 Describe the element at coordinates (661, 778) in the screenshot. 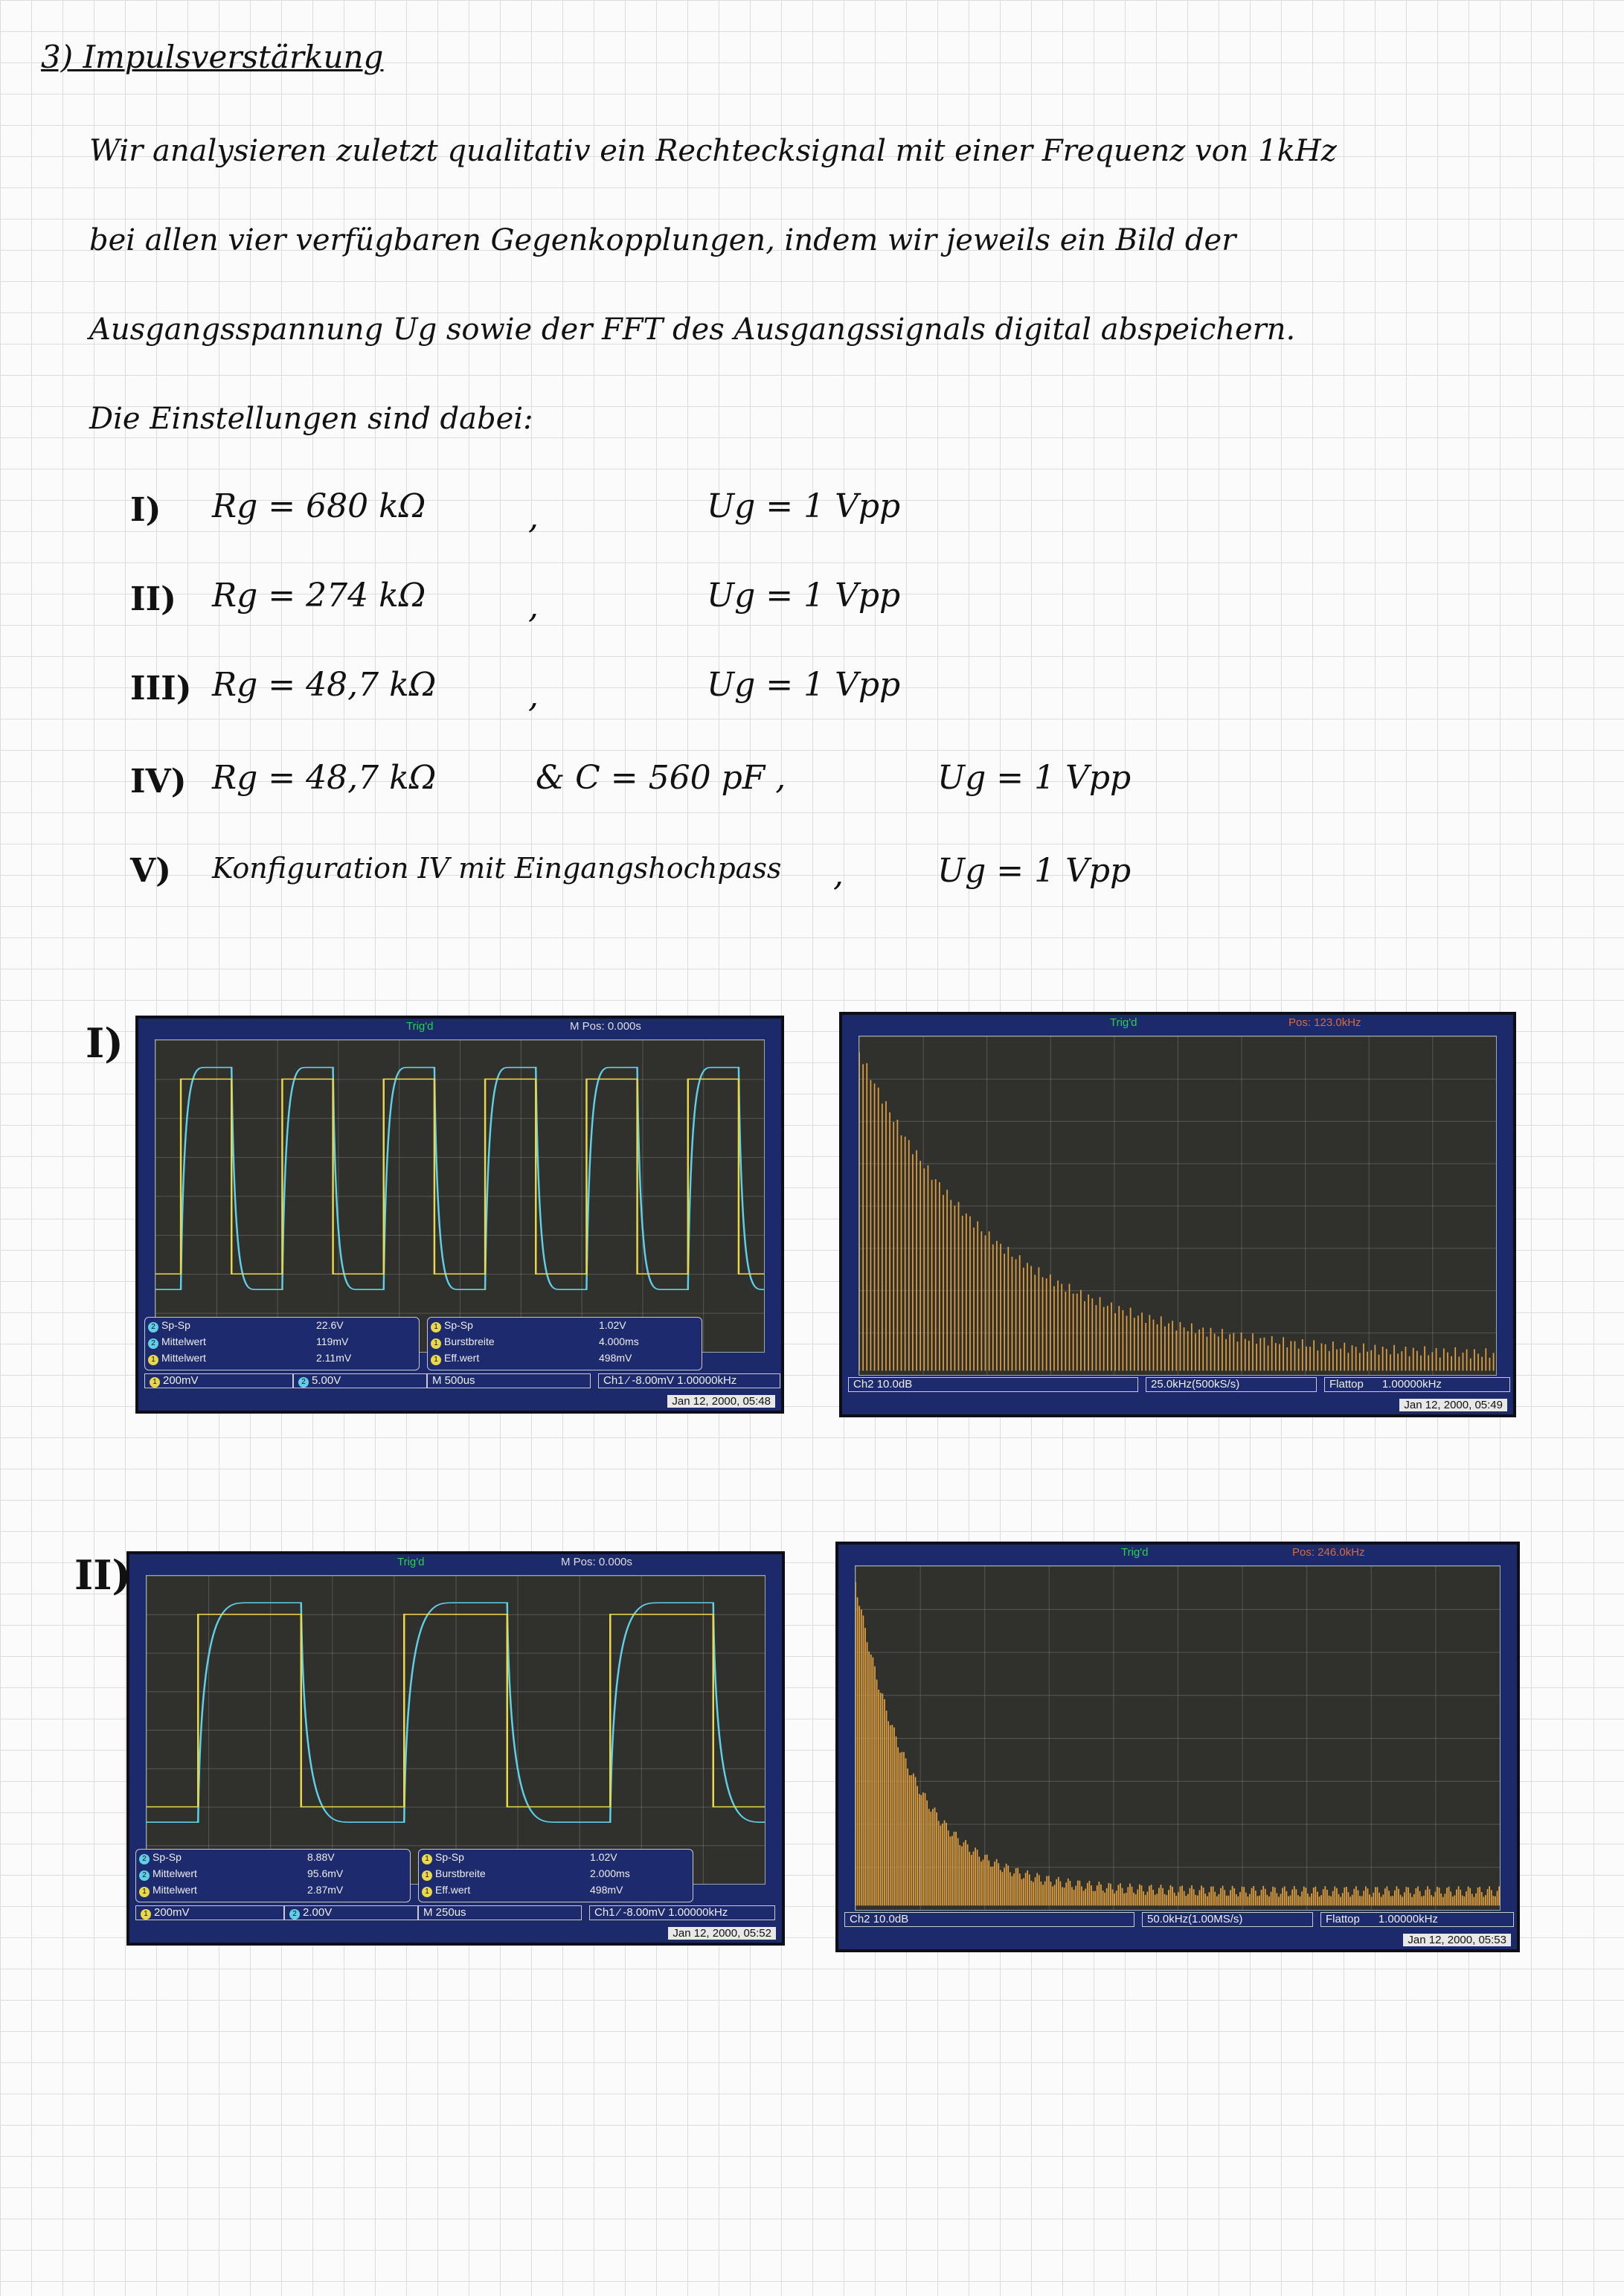

I see `config-extra: & C = 560 pF ,` at that location.